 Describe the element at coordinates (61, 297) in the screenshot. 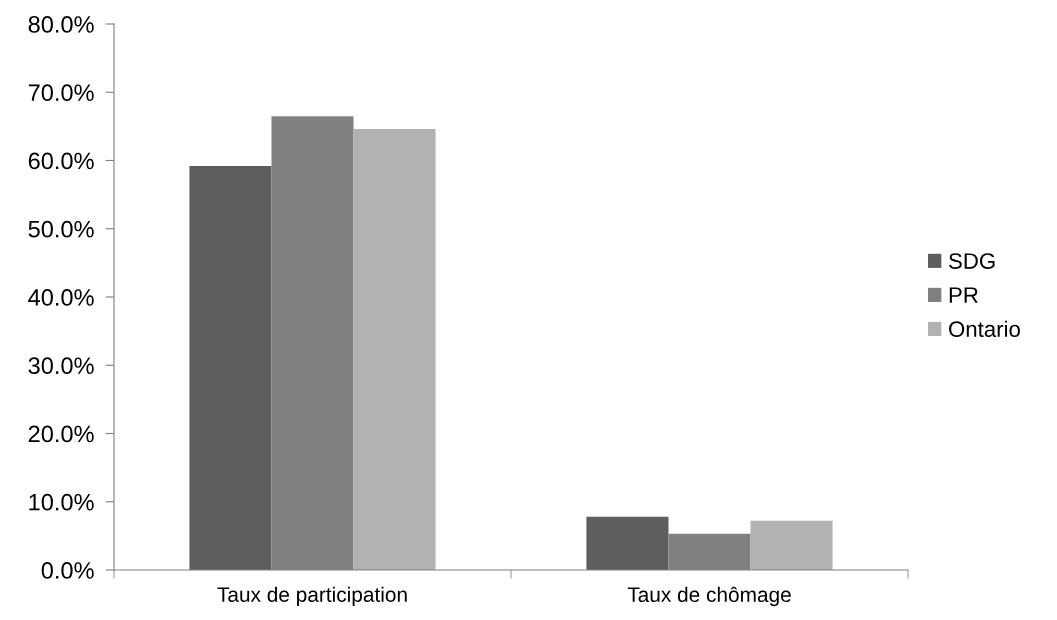

I see `y-tick-label: 40.0%` at that location.